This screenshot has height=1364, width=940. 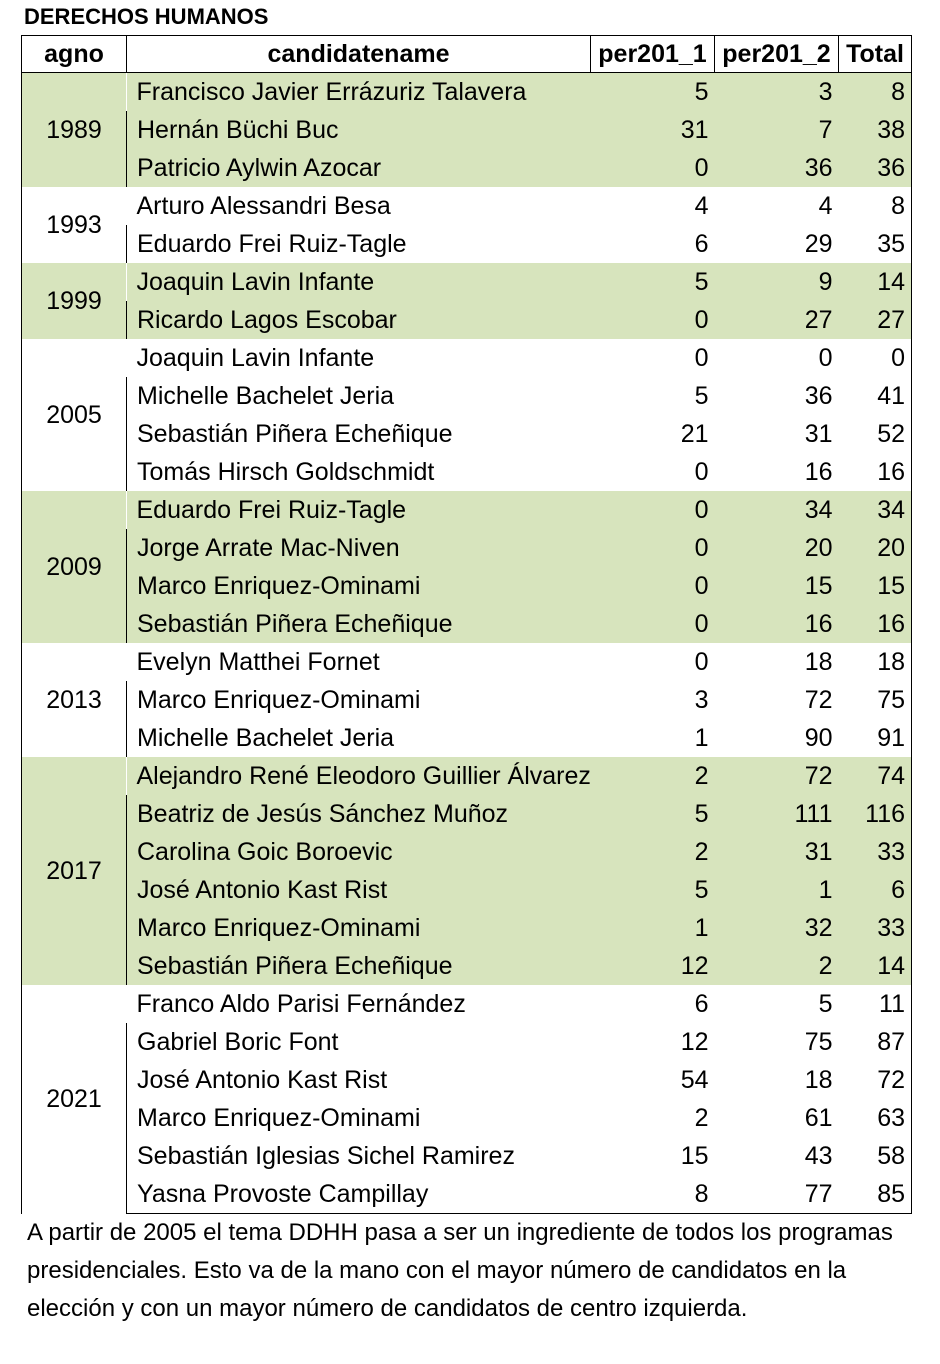 What do you see at coordinates (74, 301) in the screenshot?
I see `year-cell: 1999` at bounding box center [74, 301].